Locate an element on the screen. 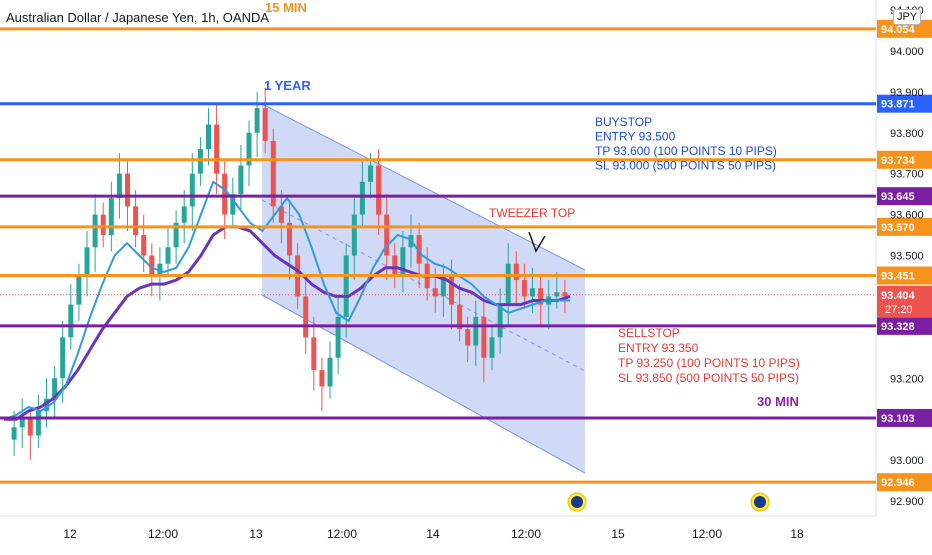 This screenshot has width=932, height=555. x-tick-label: 15 is located at coordinates (618, 534).